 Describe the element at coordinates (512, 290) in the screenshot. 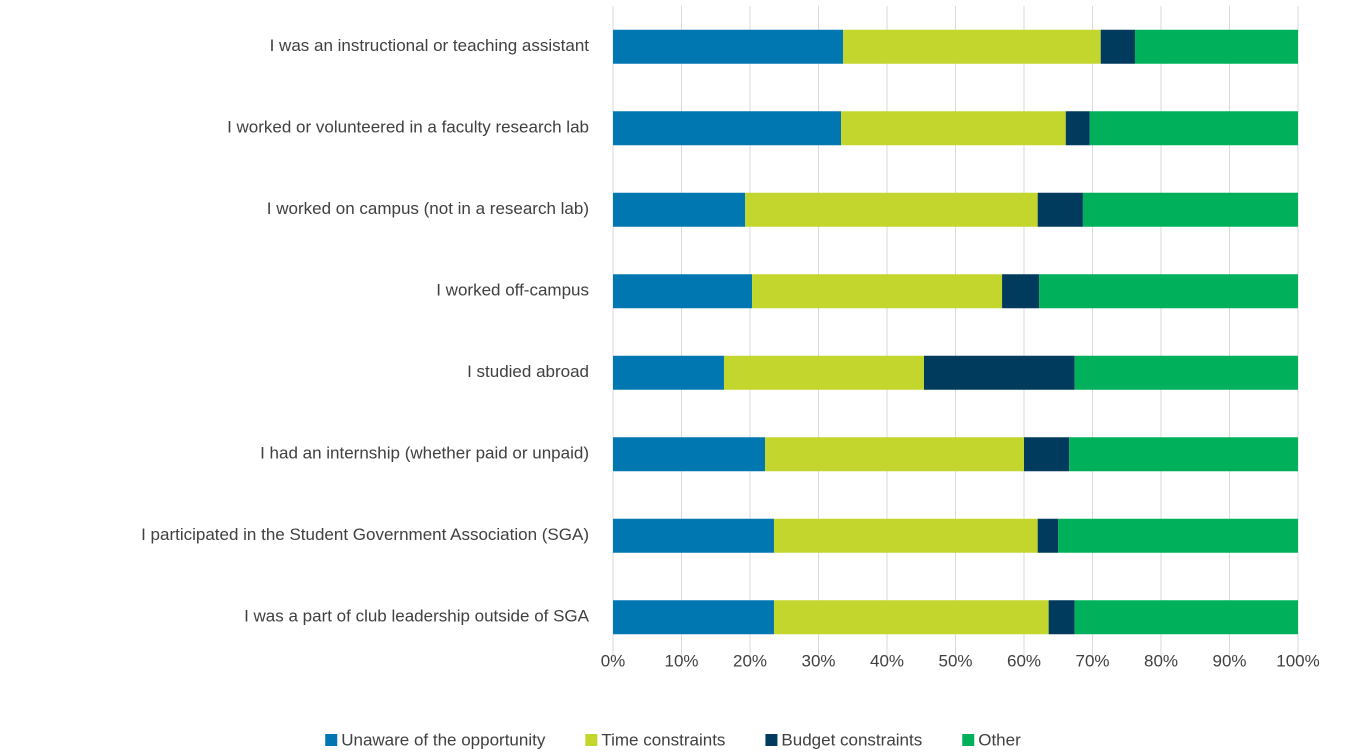

I see `y-tick-label: I worked off-campus` at that location.